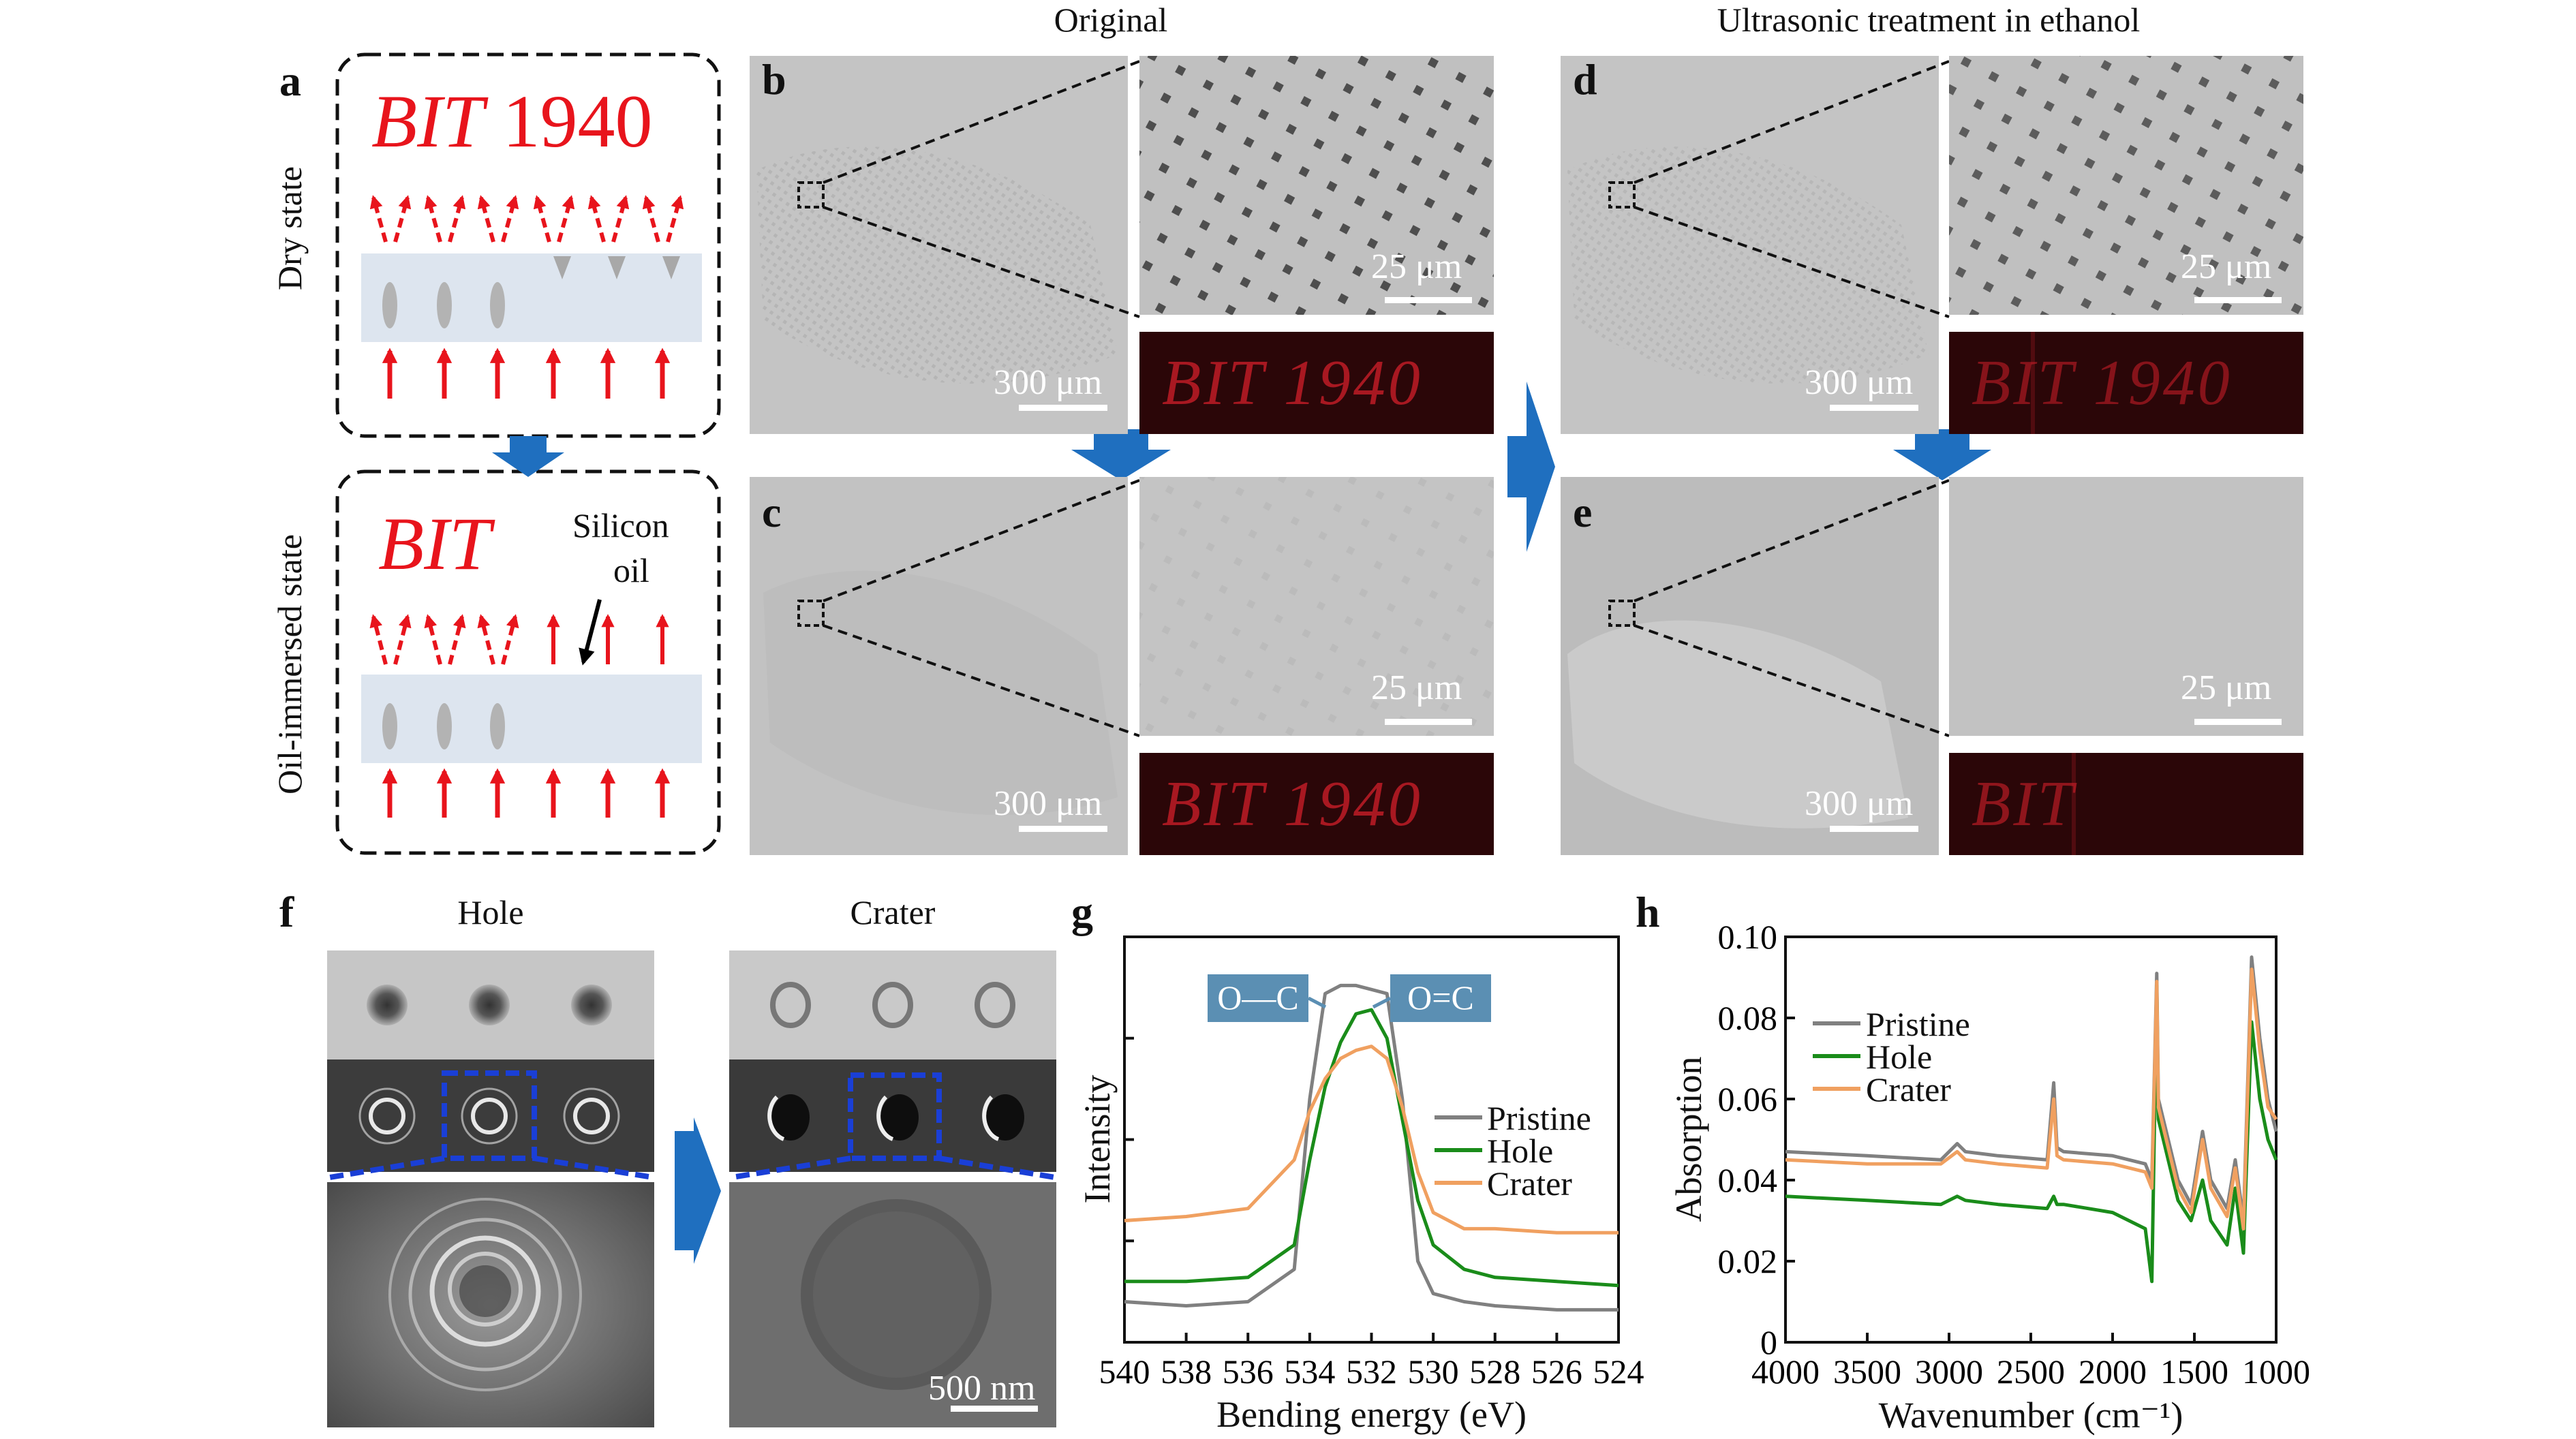 Image resolution: width=2576 pixels, height=1439 pixels. What do you see at coordinates (526, 219) in the screenshot?
I see `dry-scattered-arrows` at bounding box center [526, 219].